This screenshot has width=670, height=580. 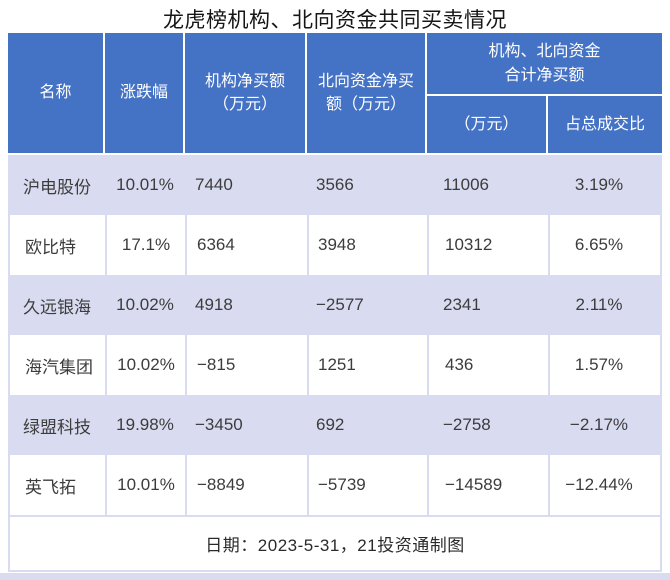 I want to click on cell-pct: −12.44%, so click(x=604, y=485).